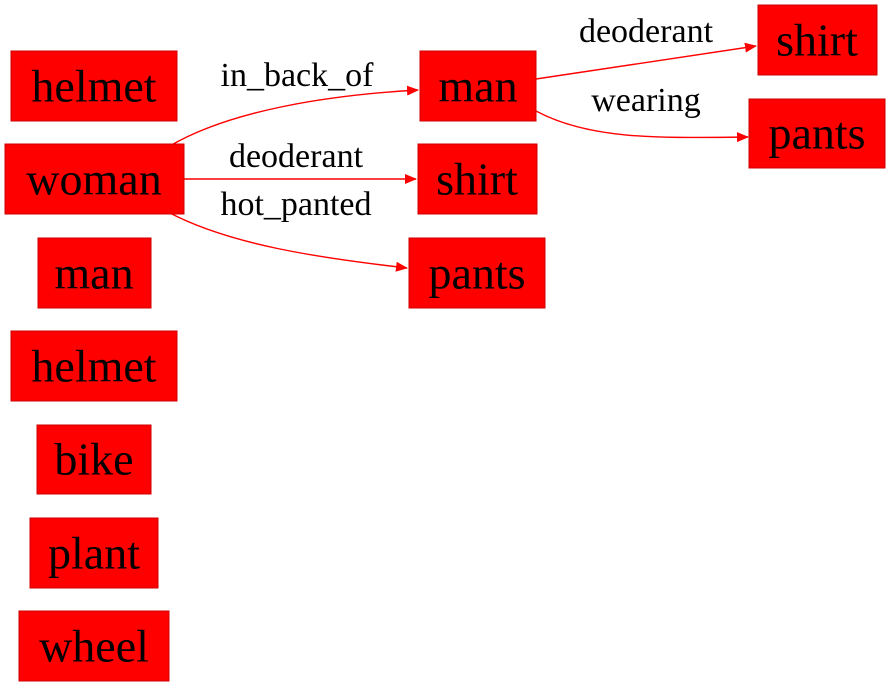 The width and height of the screenshot is (891, 687). I want to click on svg-text: woman, so click(93, 179).